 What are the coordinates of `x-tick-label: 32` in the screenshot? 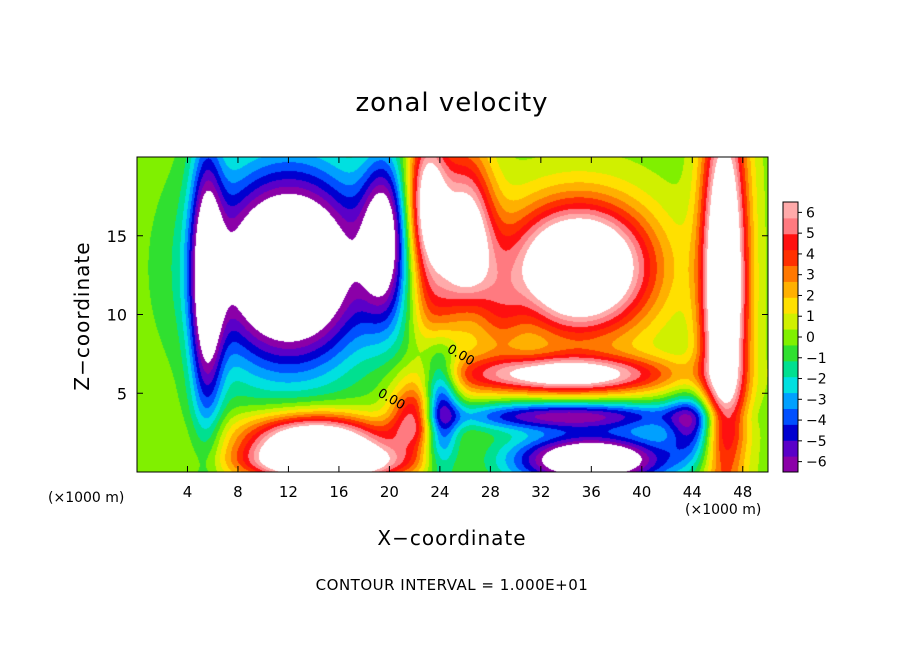 It's located at (540, 492).